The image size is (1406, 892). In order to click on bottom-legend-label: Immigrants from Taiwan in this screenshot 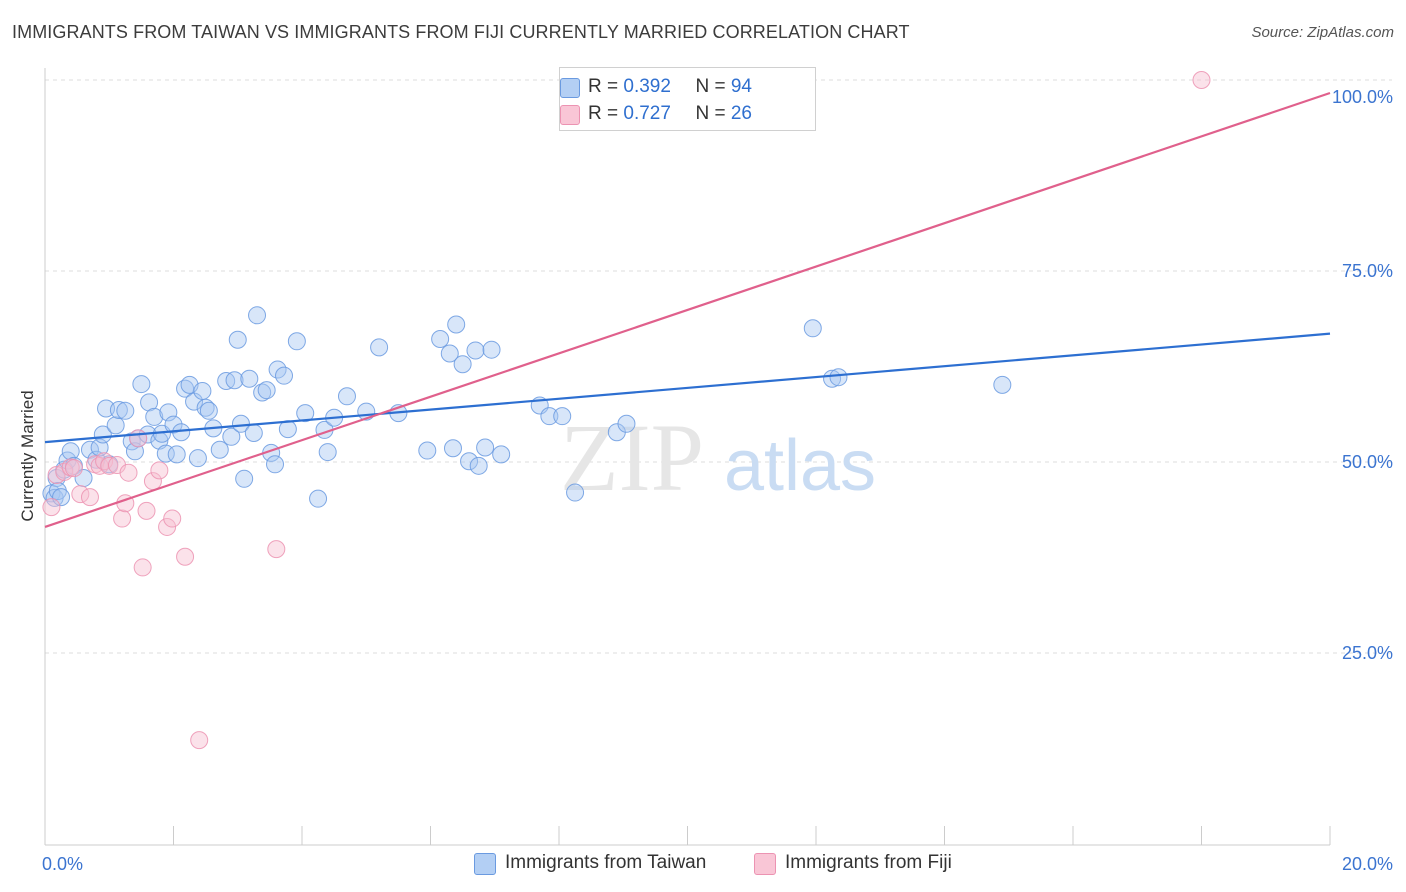, I will do `click(606, 862)`.